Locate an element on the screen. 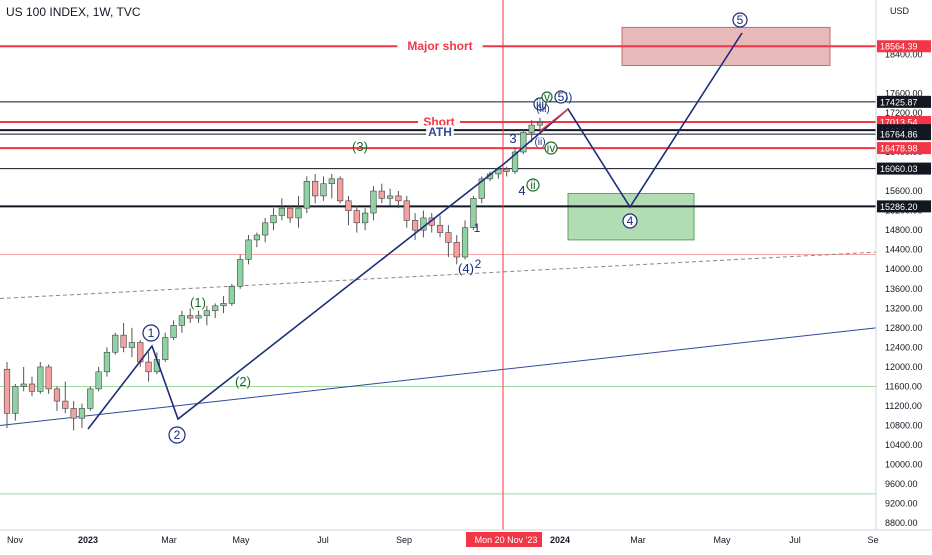 This screenshot has width=932, height=555. wave-iii-label: iii is located at coordinates (540, 104).